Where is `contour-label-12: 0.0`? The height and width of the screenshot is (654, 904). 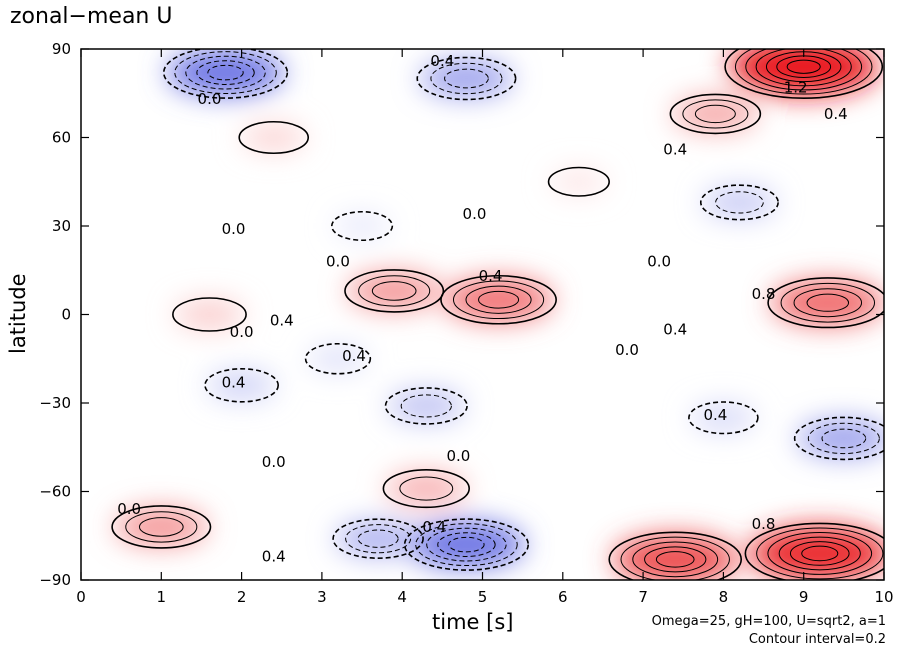 contour-label-12: 0.0 is located at coordinates (627, 350).